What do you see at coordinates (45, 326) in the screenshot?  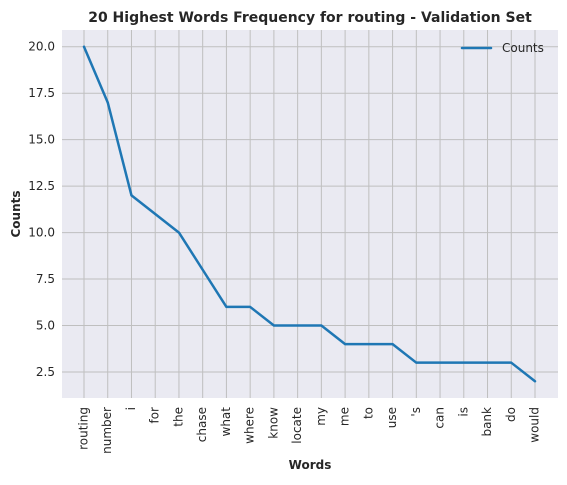 I see `y-tick-label: 5.0` at bounding box center [45, 326].